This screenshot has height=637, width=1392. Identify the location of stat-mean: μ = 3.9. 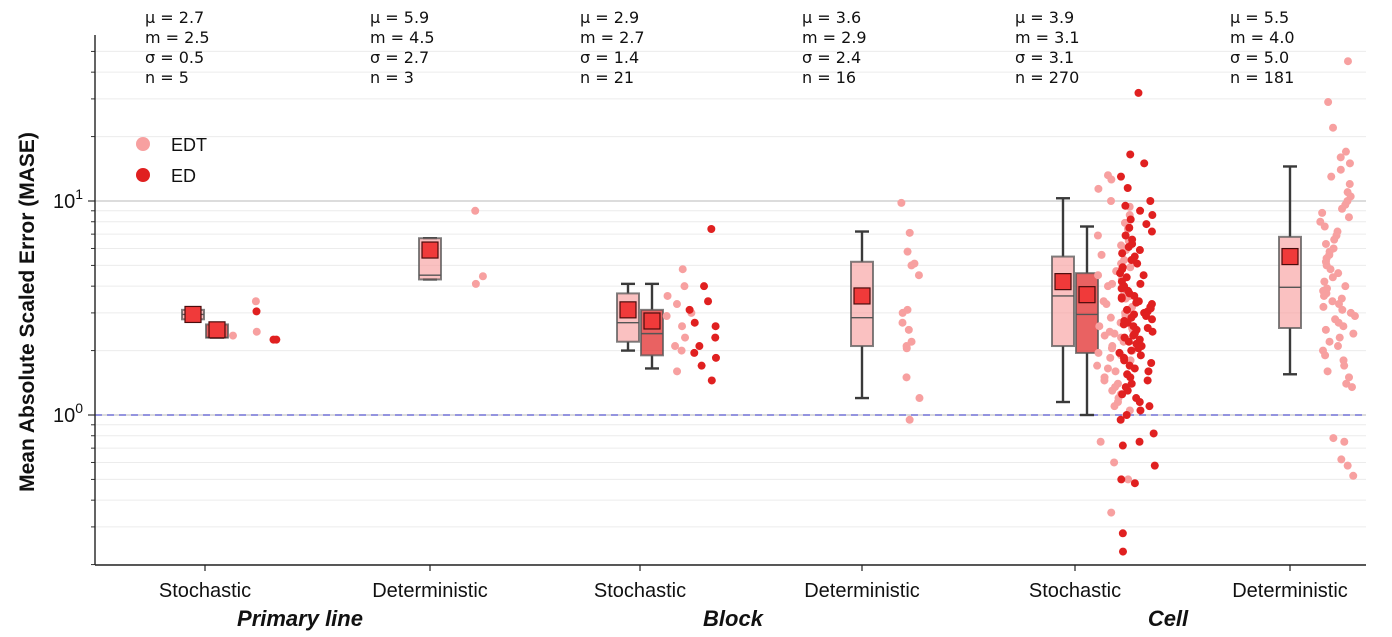
(1044, 17).